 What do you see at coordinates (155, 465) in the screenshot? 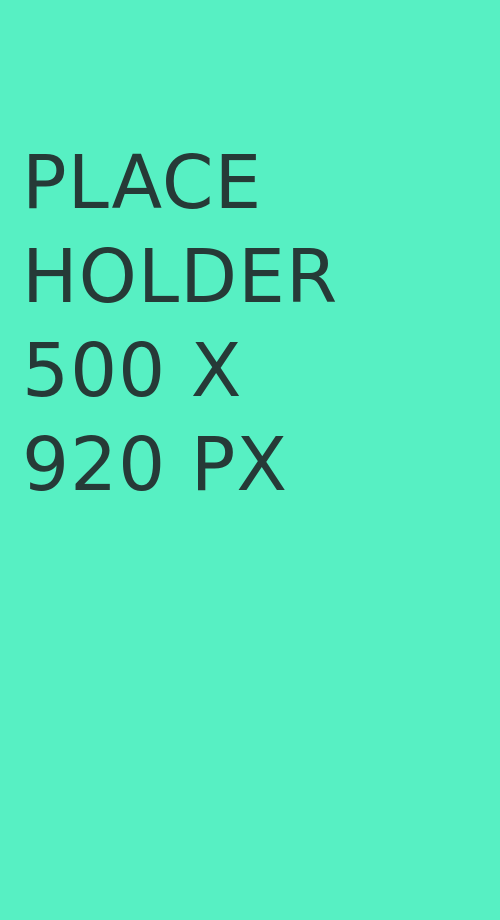
I see `placeholder-line-height: 920 PX` at bounding box center [155, 465].